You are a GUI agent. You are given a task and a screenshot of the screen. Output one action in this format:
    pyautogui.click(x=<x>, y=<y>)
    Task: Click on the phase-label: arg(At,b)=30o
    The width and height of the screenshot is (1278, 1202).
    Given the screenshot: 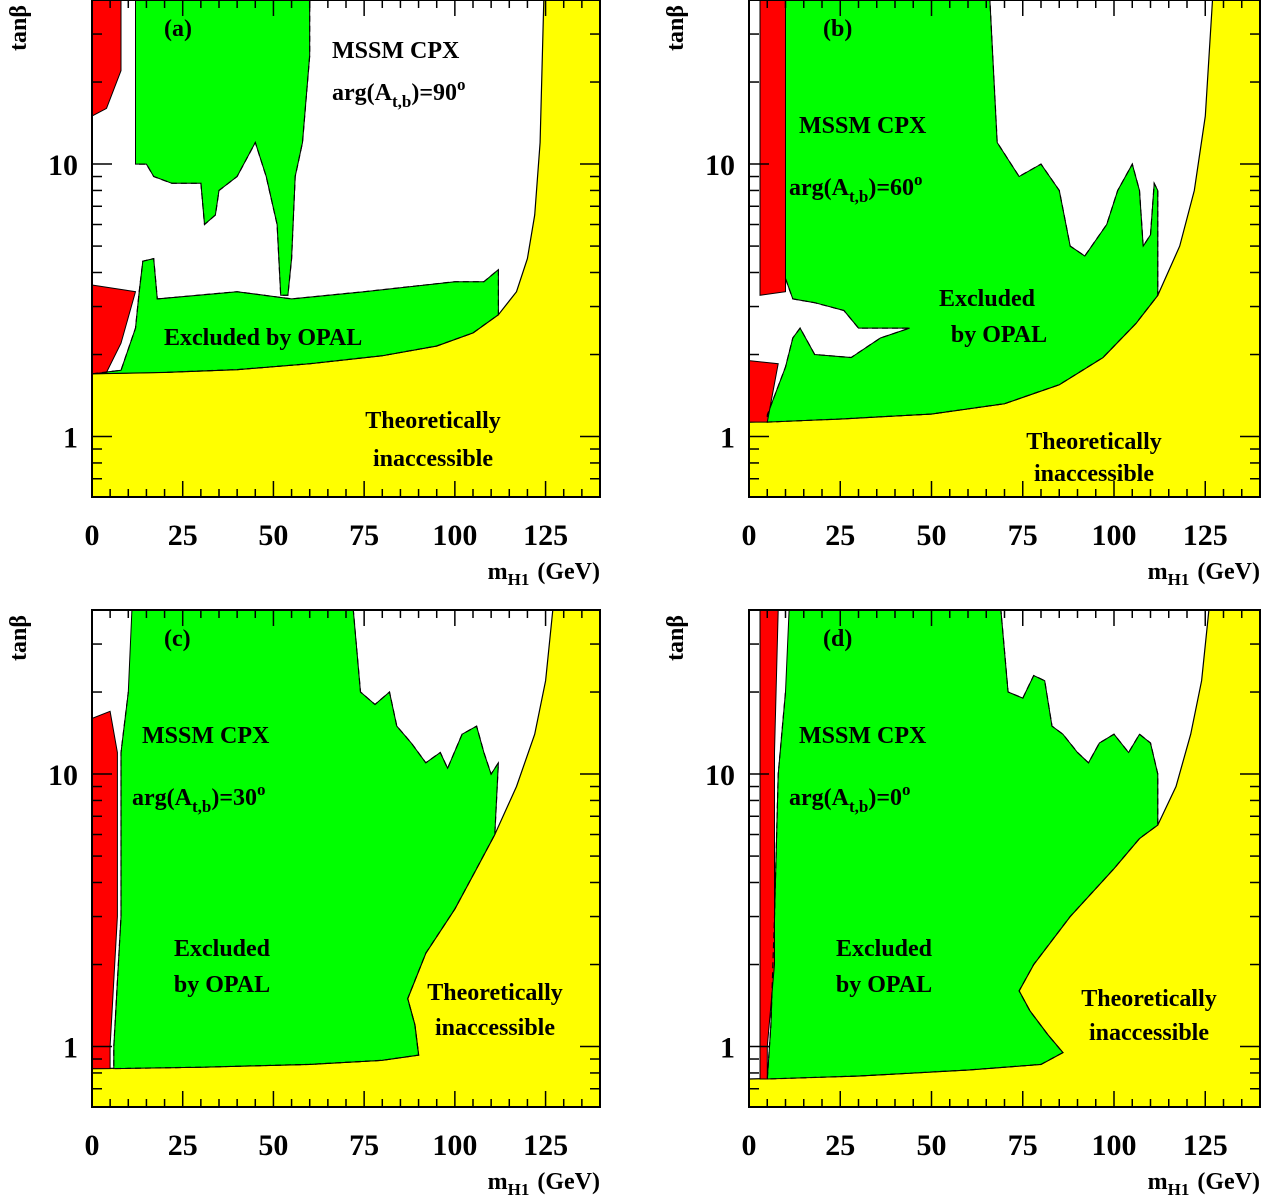 What is the action you would take?
    pyautogui.click(x=199, y=798)
    